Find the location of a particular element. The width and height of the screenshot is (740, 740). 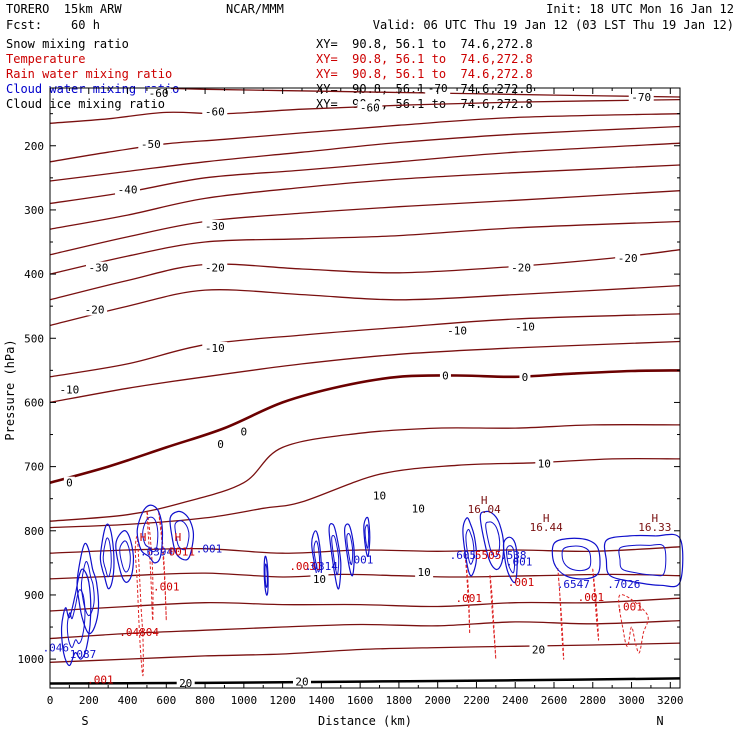

max-annotation: .0031 is located at coordinates (305, 566).